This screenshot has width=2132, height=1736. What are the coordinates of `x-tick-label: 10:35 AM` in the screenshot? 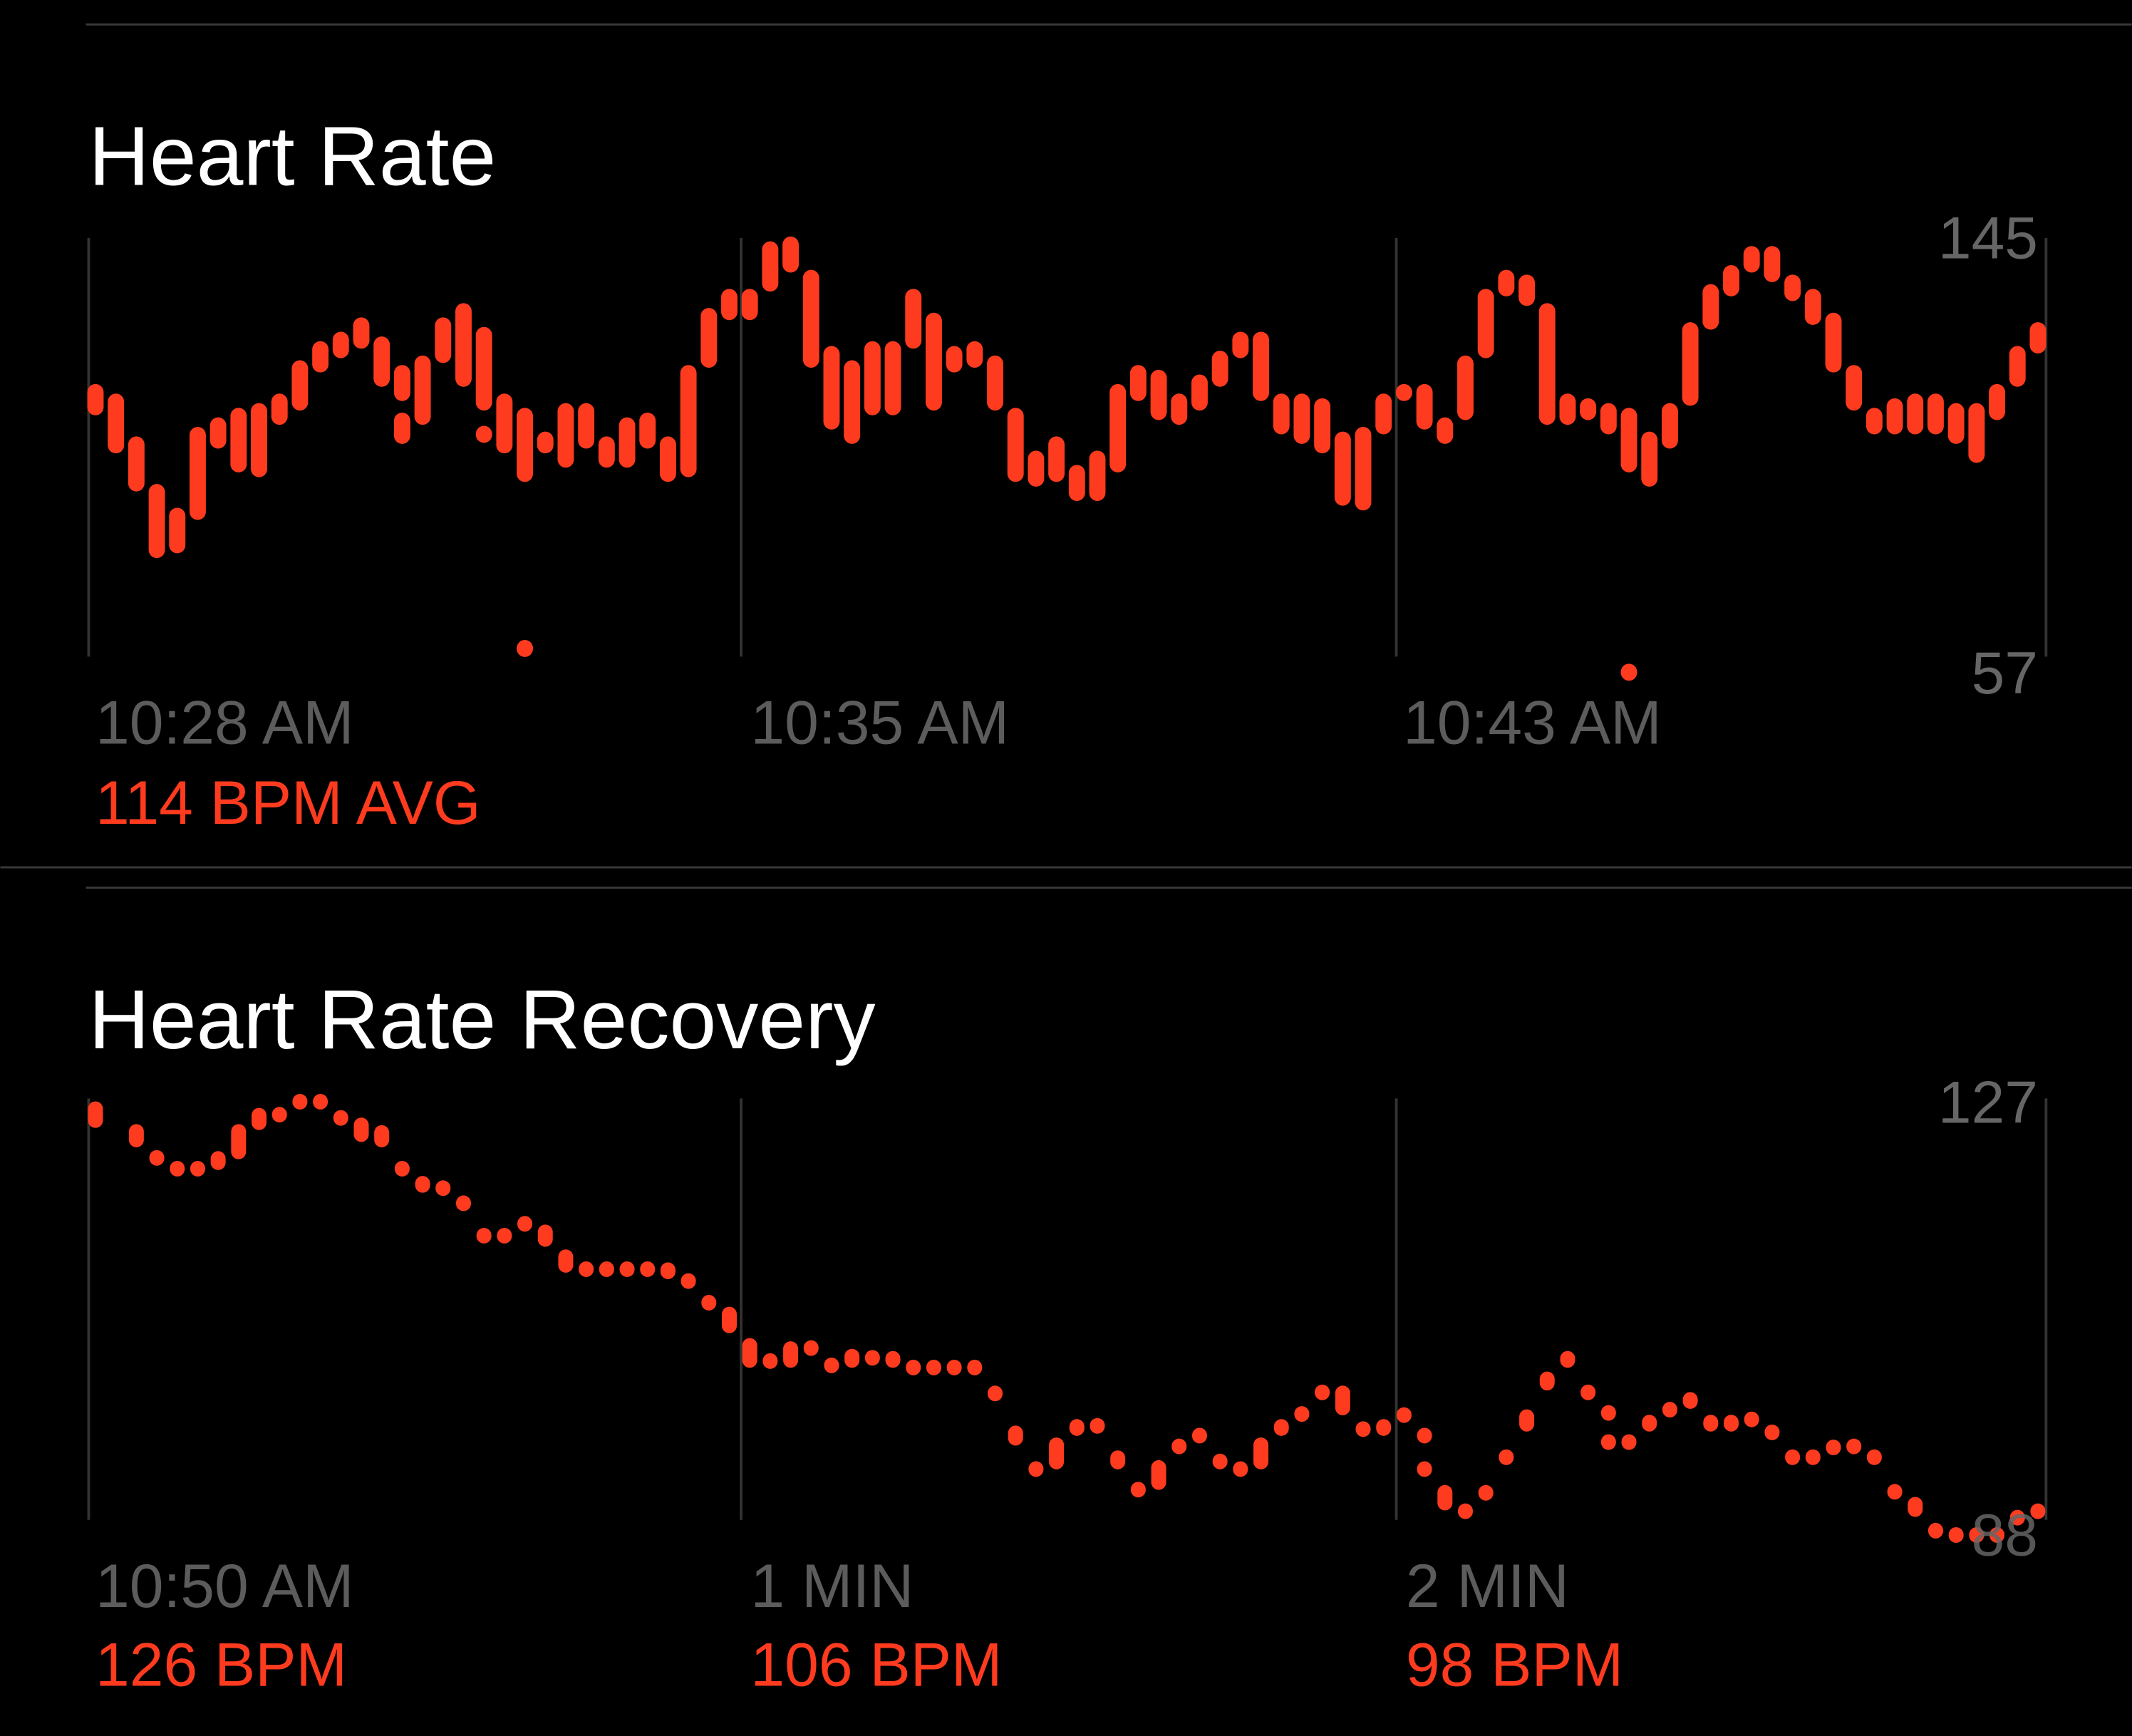 It's located at (879, 722).